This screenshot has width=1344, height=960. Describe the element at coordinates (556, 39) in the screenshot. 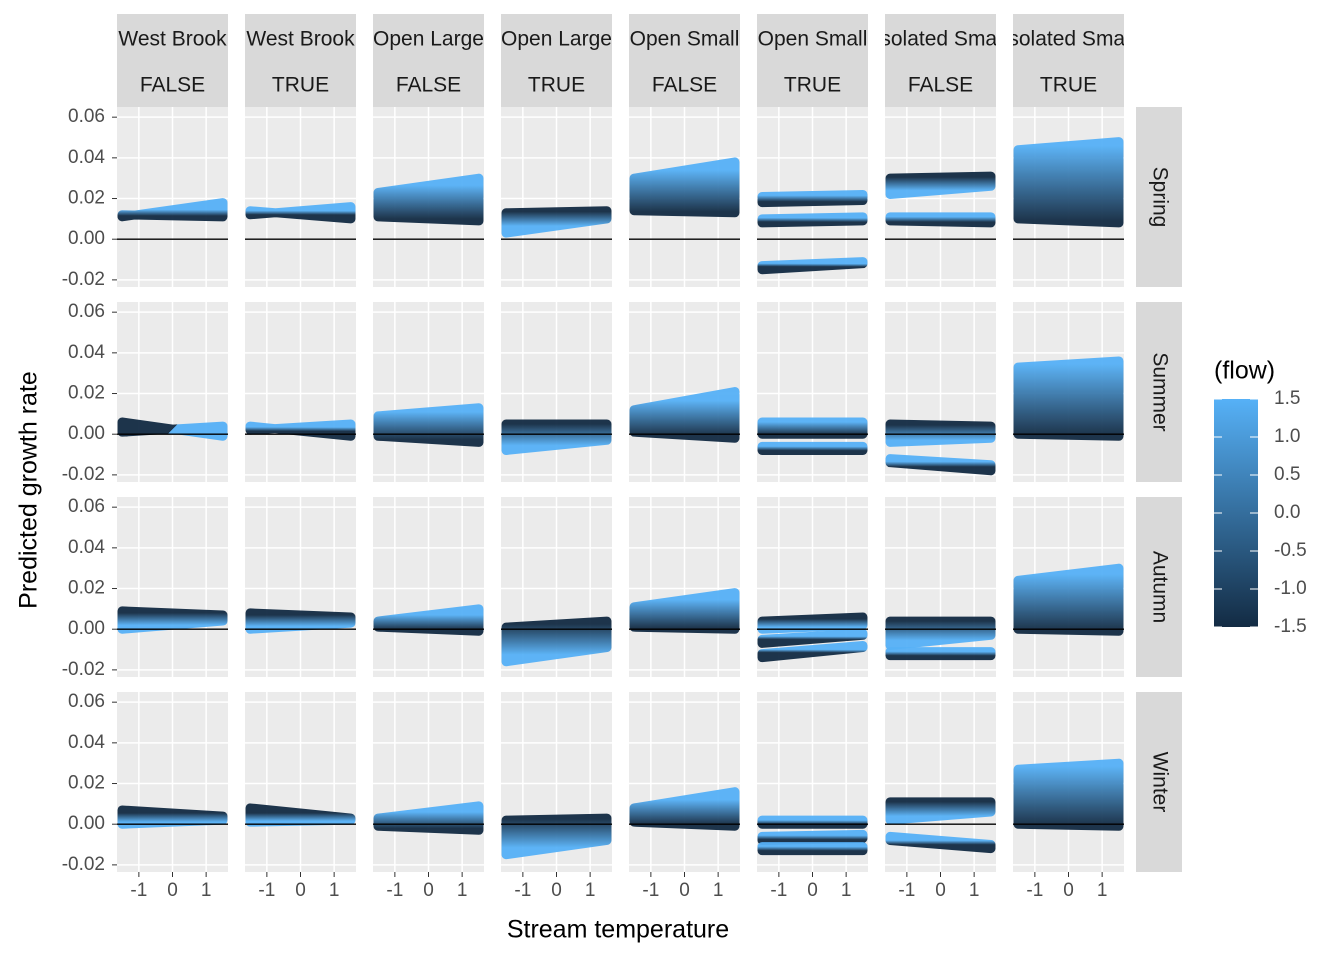

I see `strip-label: Open Large` at that location.